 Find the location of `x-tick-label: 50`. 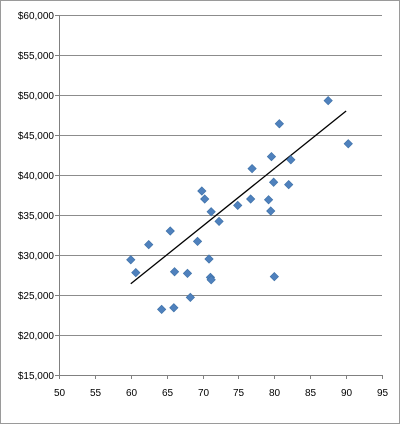

x-tick-label: 50 is located at coordinates (60, 393).